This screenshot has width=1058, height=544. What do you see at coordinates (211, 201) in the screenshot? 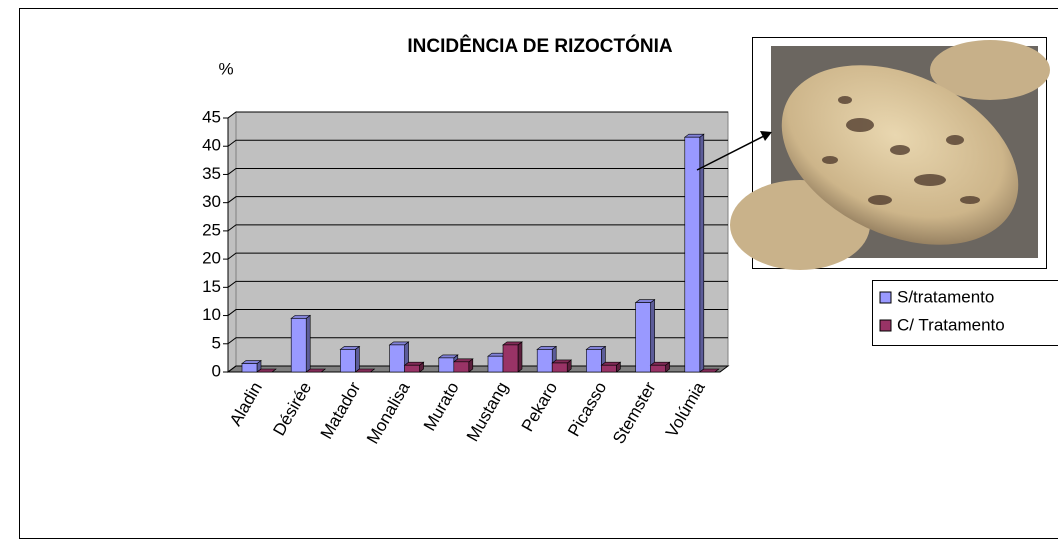
I see `y-tick-label: 30` at bounding box center [211, 201].